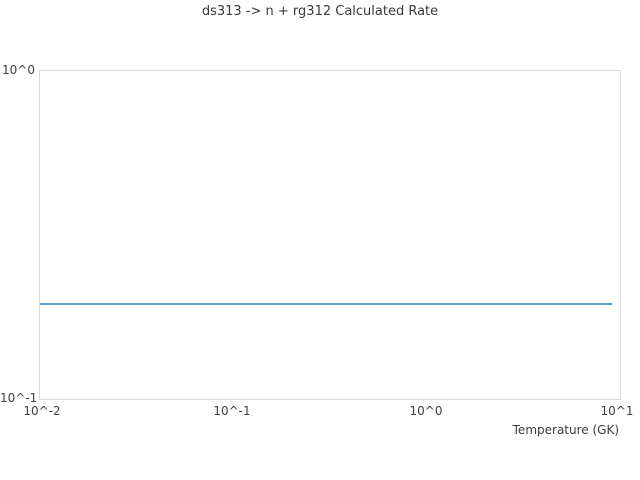  I want to click on rate-line, so click(326, 304).